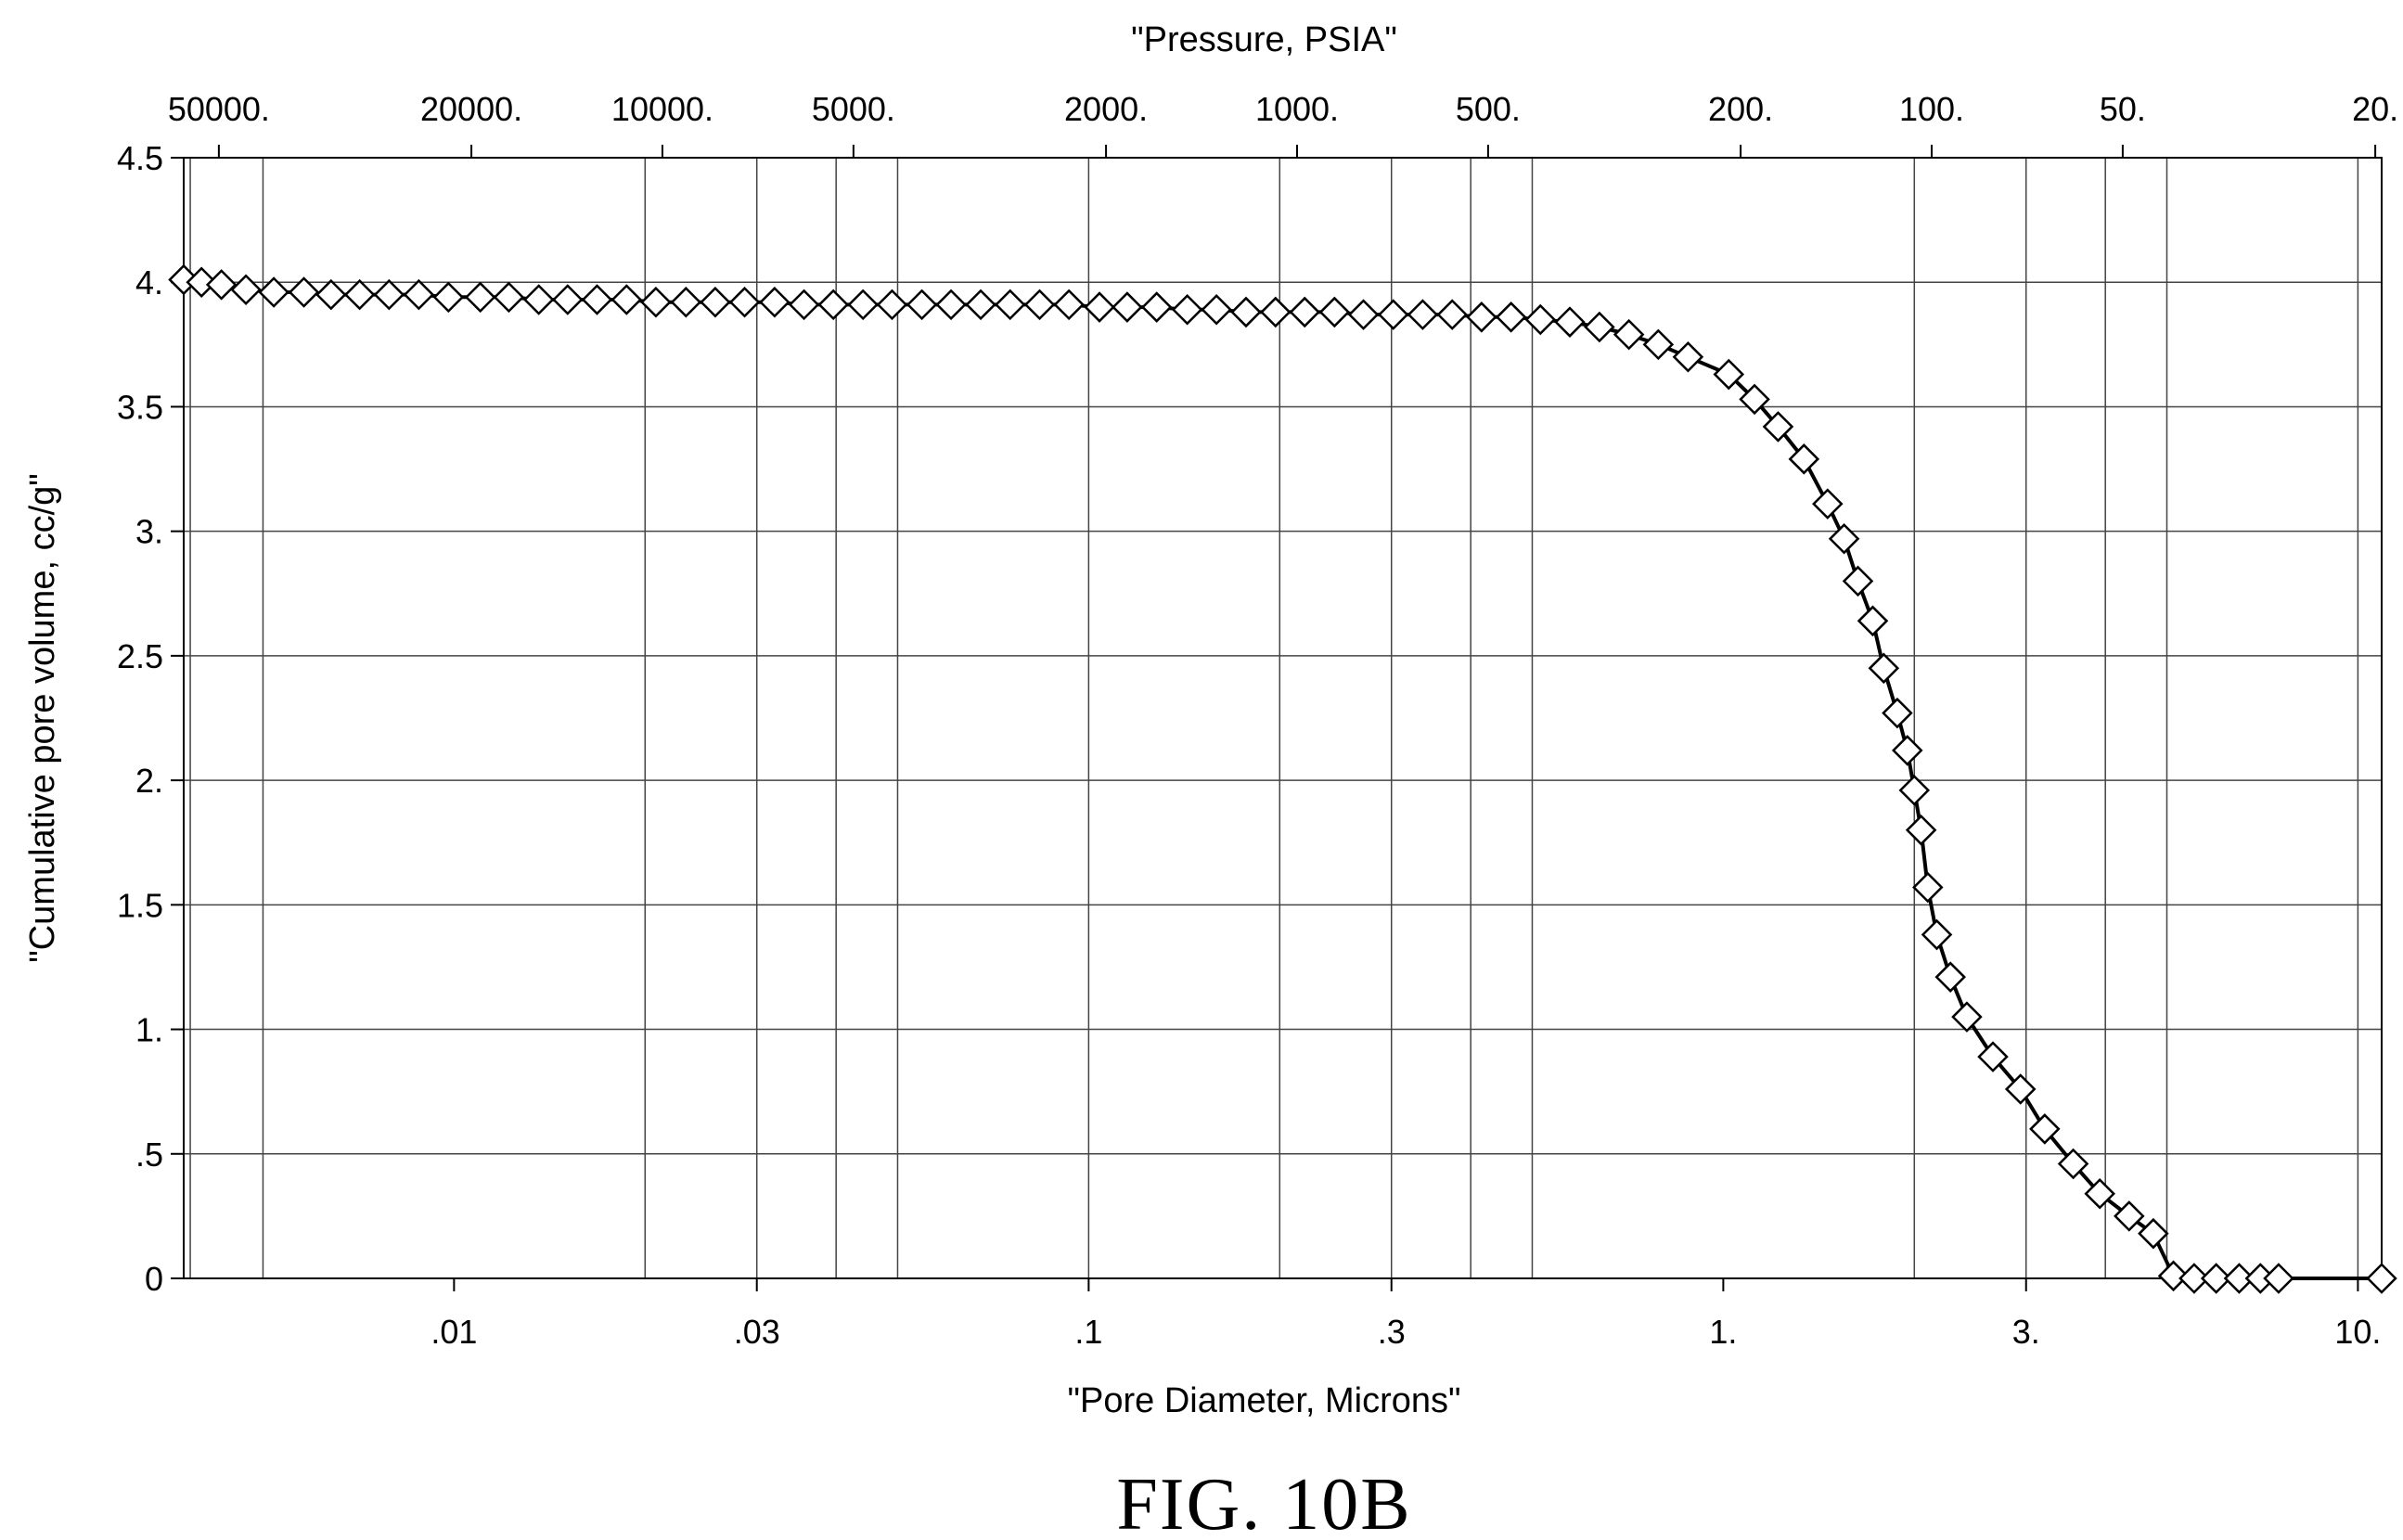 Image resolution: width=2403 pixels, height=1540 pixels. I want to click on y-tick-label: 3., so click(149, 532).